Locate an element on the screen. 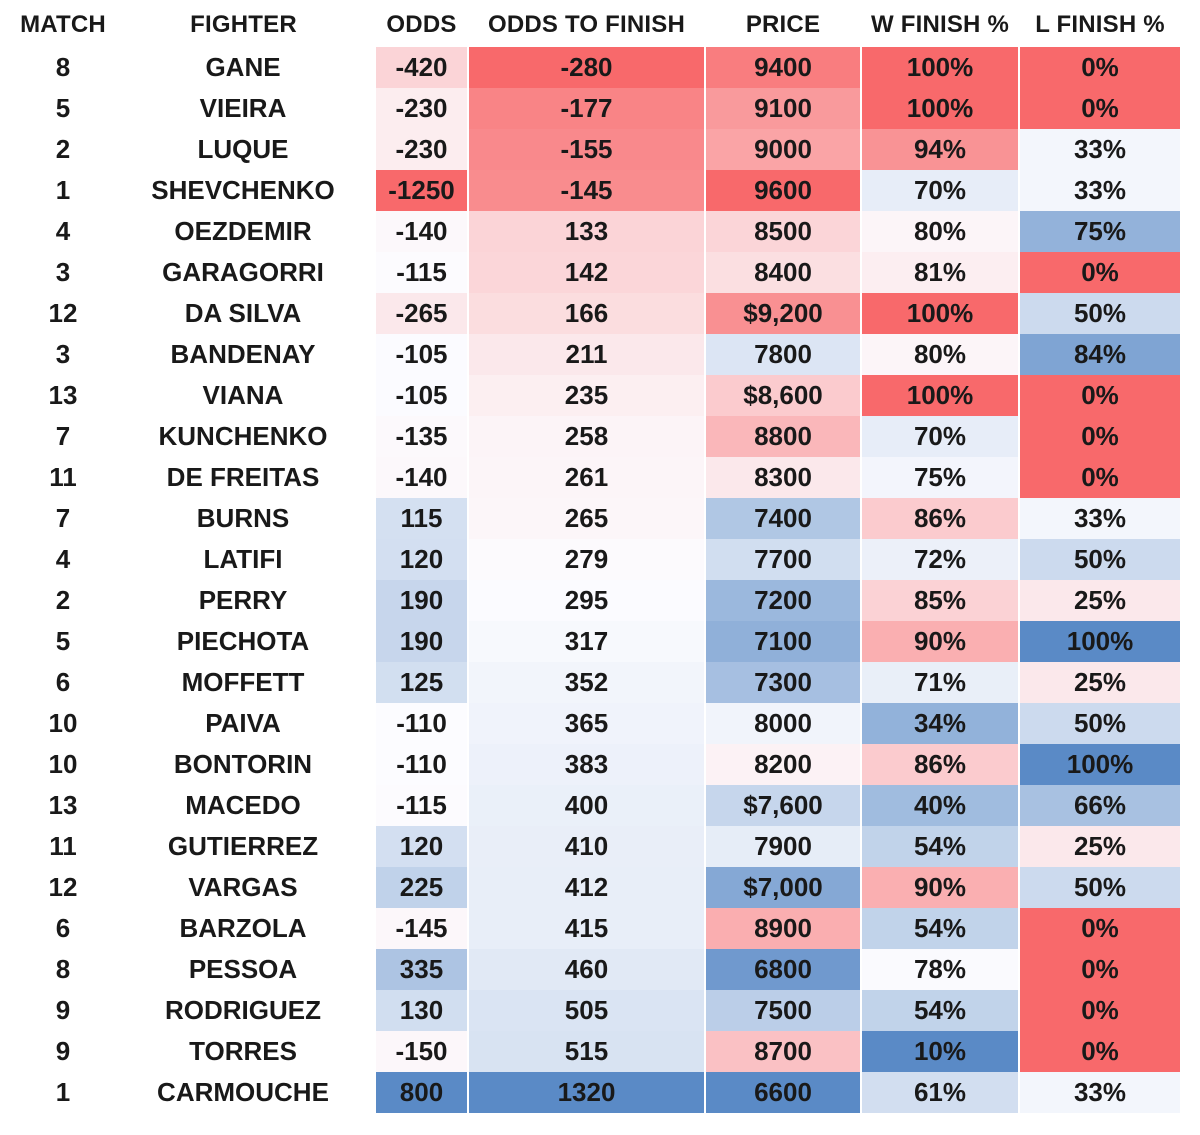 The image size is (1200, 1135). column-header-odds: ODDS is located at coordinates (421, 24).